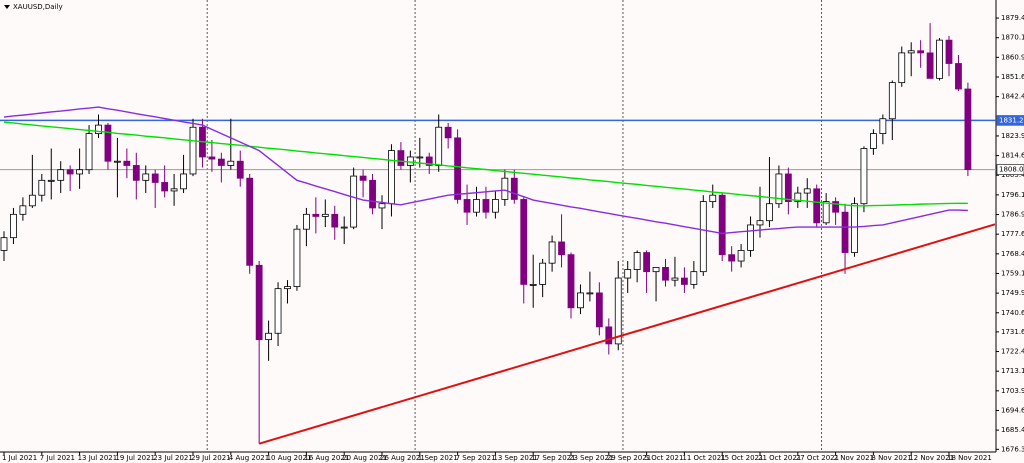 The image size is (1024, 463). What do you see at coordinates (931, 458) in the screenshot?
I see `x-tick-label: 12 Nov 2021` at bounding box center [931, 458].